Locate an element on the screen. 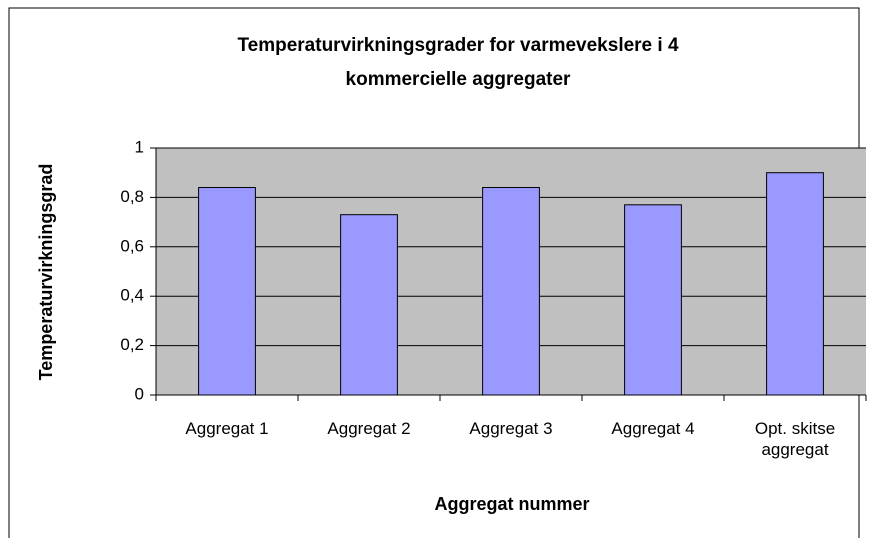 The width and height of the screenshot is (869, 538). x-tick-label: Aggregat 2 is located at coordinates (369, 428).